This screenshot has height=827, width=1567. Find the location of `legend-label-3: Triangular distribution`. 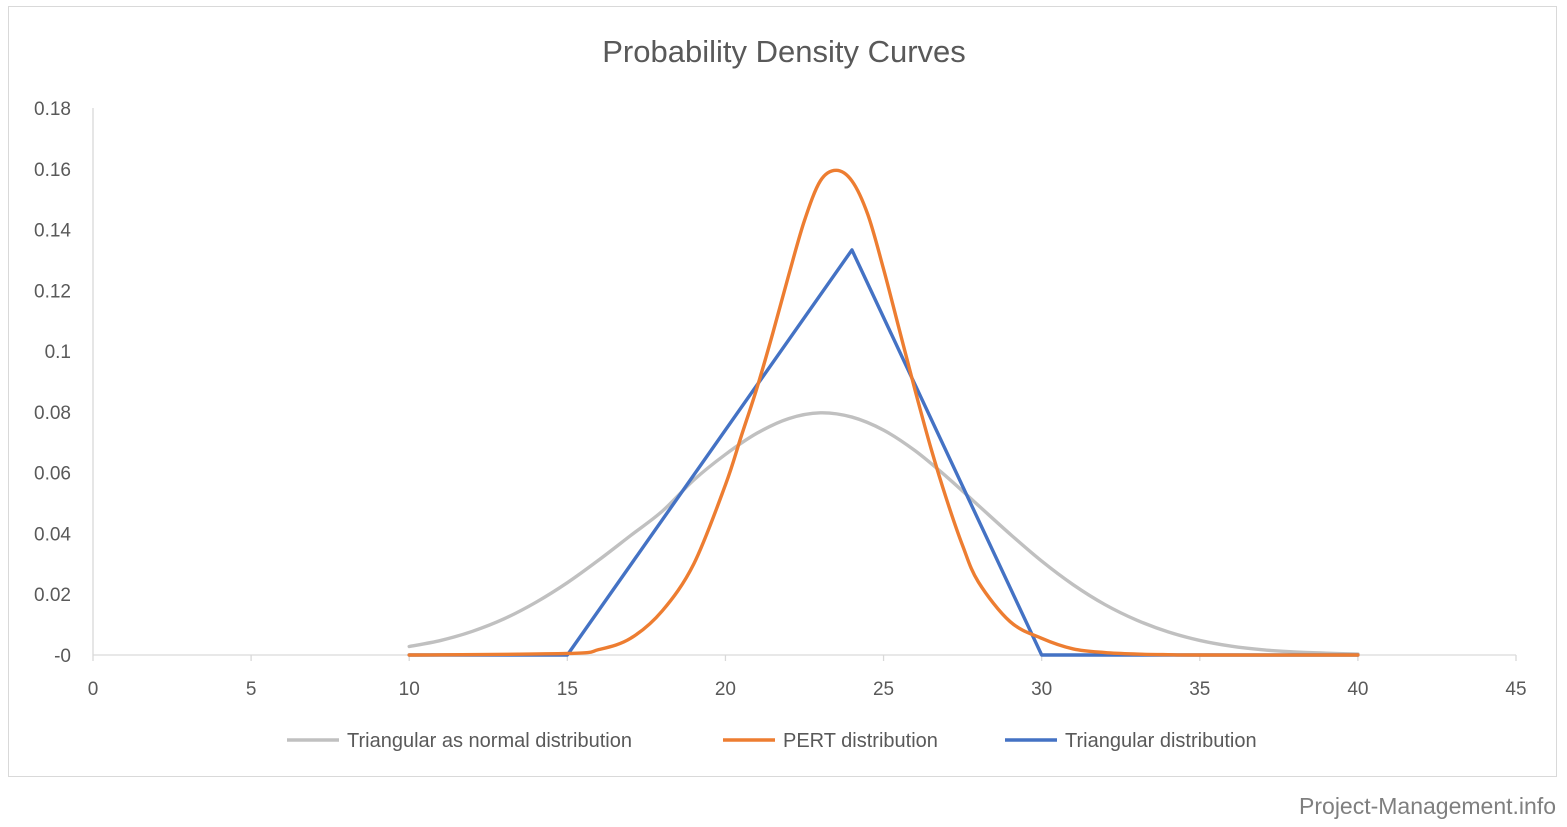

legend-label-3: Triangular distribution is located at coordinates (1161, 741).